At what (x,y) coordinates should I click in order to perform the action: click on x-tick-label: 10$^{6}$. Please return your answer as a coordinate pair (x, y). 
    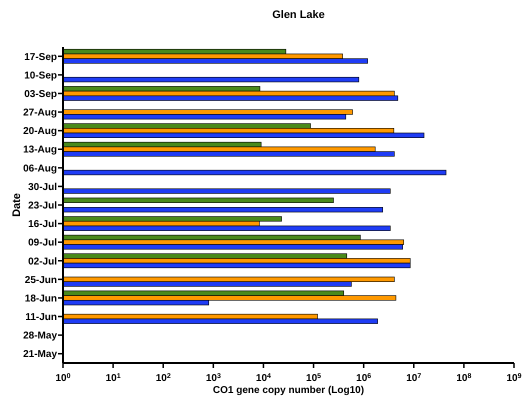
    Looking at the image, I should click on (364, 378).